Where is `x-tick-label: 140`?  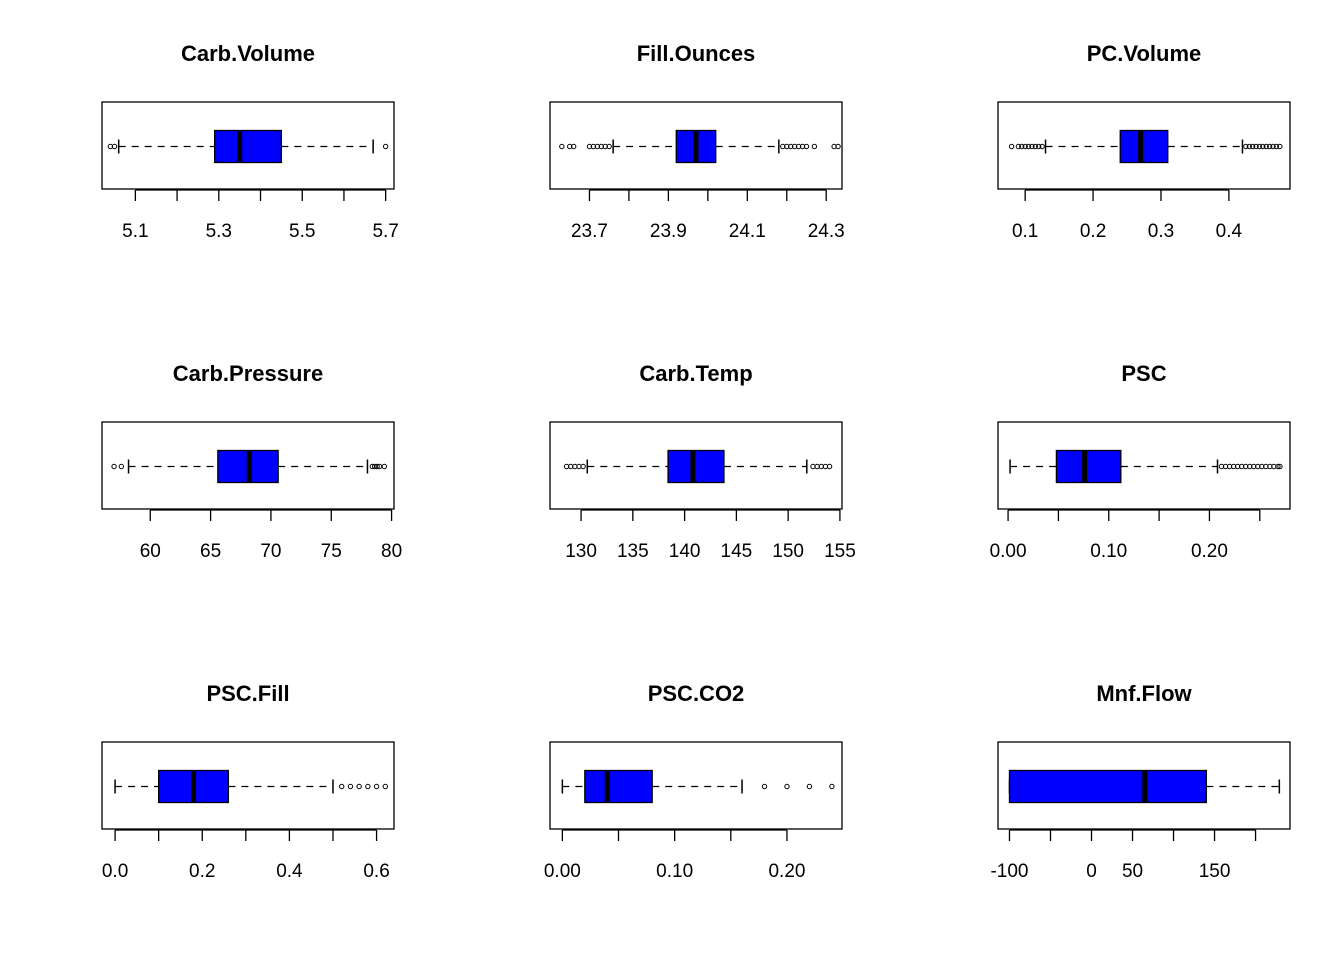 x-tick-label: 140 is located at coordinates (685, 551).